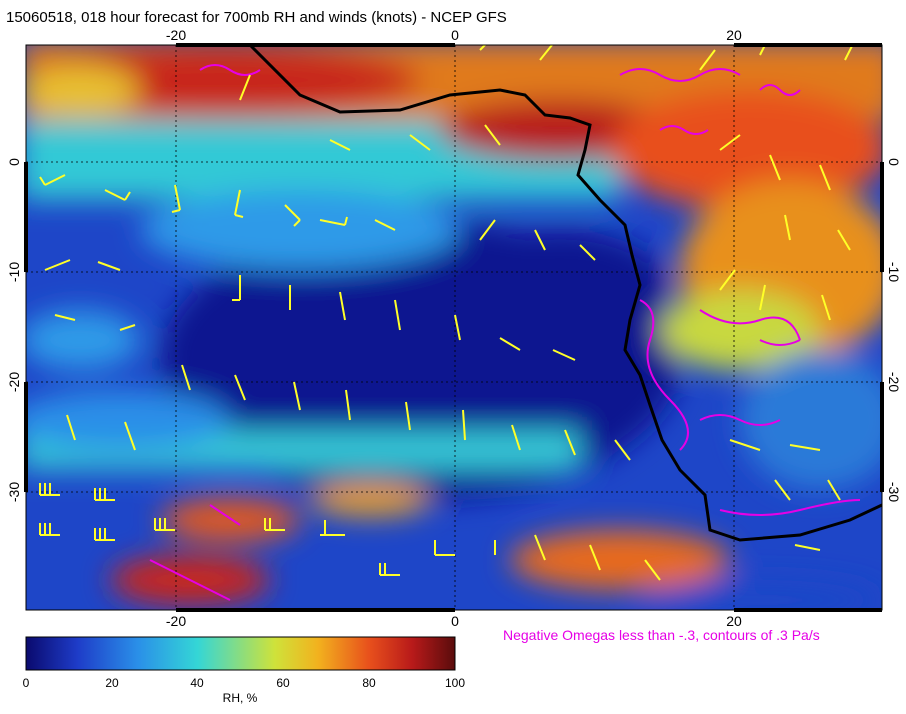 This screenshot has width=906, height=714. What do you see at coordinates (14, 492) in the screenshot?
I see `lat-tick-left-minus30: -30` at bounding box center [14, 492].